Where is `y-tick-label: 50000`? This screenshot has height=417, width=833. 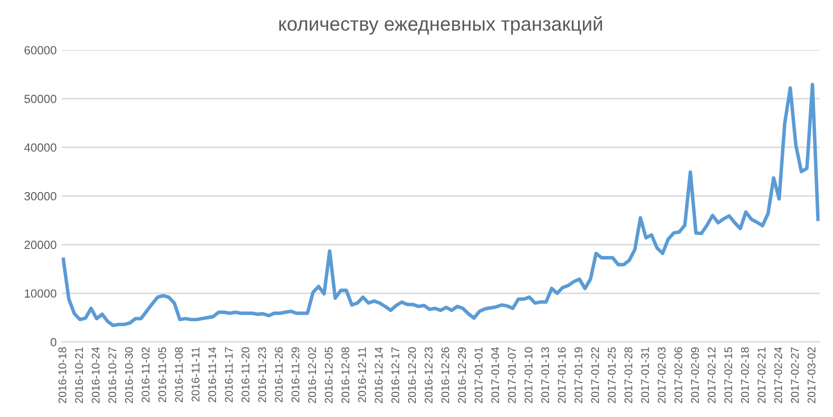 y-tick-label: 50000 is located at coordinates (40, 99).